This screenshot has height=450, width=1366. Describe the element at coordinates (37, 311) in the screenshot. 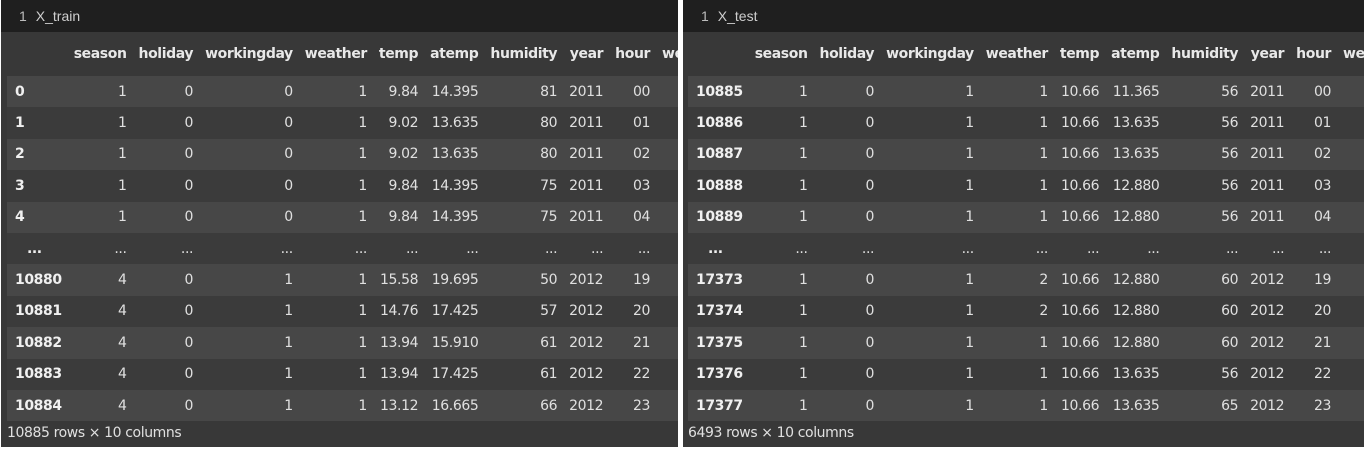

I see `row-index: 10881` at that location.